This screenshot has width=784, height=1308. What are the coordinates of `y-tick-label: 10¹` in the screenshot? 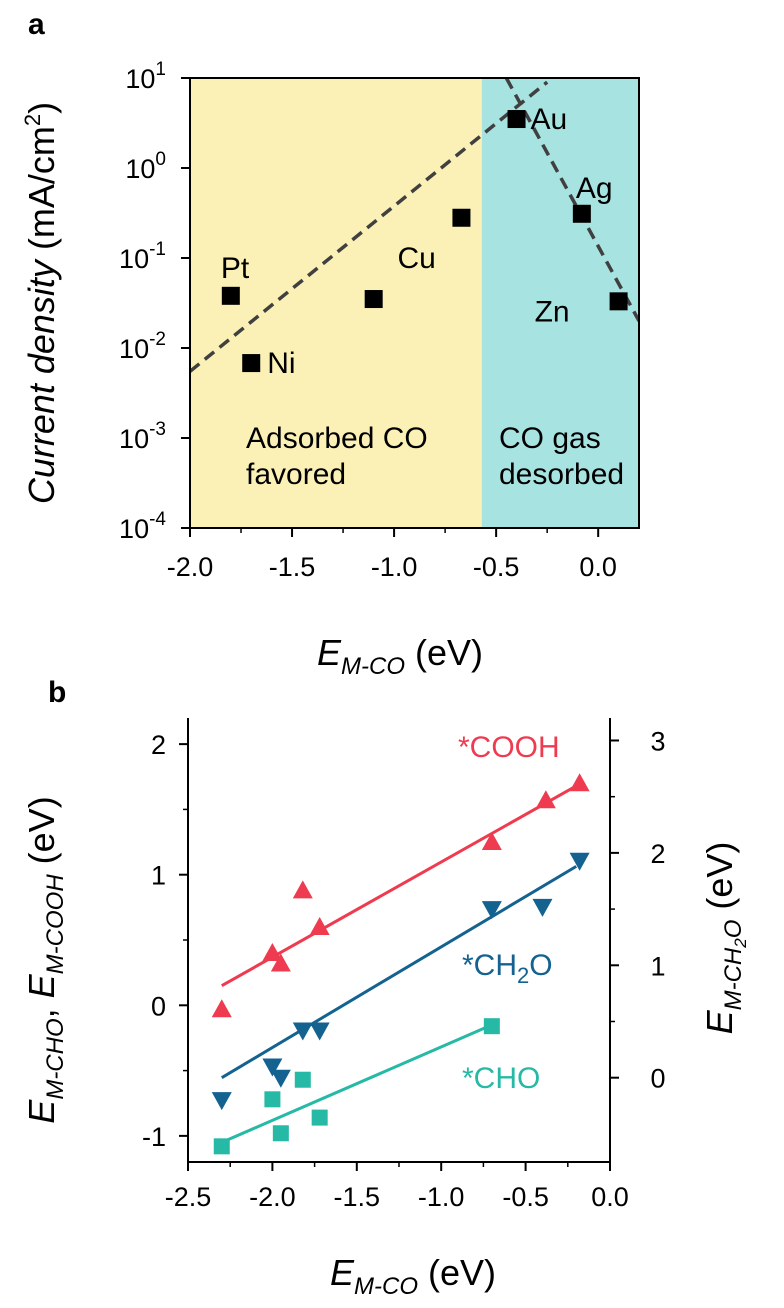 It's located at (145, 76).